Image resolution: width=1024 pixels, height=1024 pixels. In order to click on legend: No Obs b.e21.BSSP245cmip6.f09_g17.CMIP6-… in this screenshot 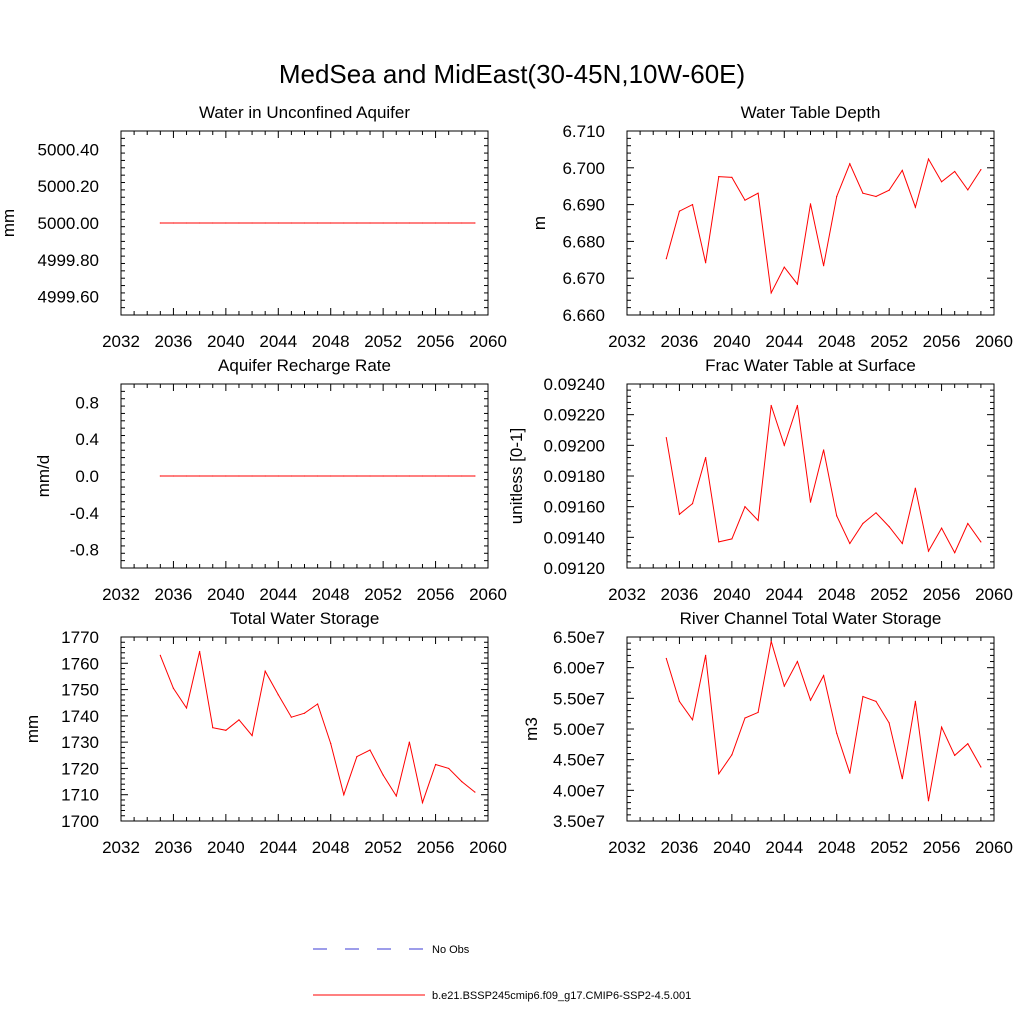, I will do `click(502, 973)`.